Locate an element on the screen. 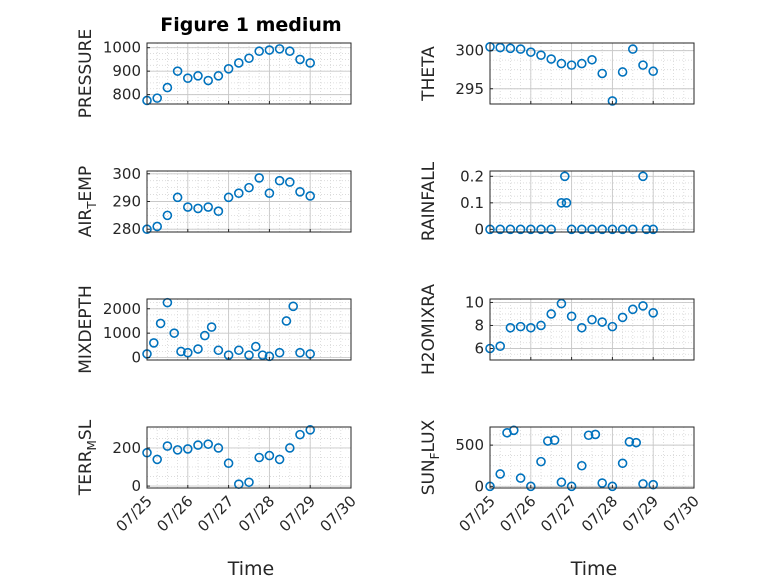 The width and height of the screenshot is (778, 583). y-axis-label-main: H2OMIXRA is located at coordinates (429, 329).